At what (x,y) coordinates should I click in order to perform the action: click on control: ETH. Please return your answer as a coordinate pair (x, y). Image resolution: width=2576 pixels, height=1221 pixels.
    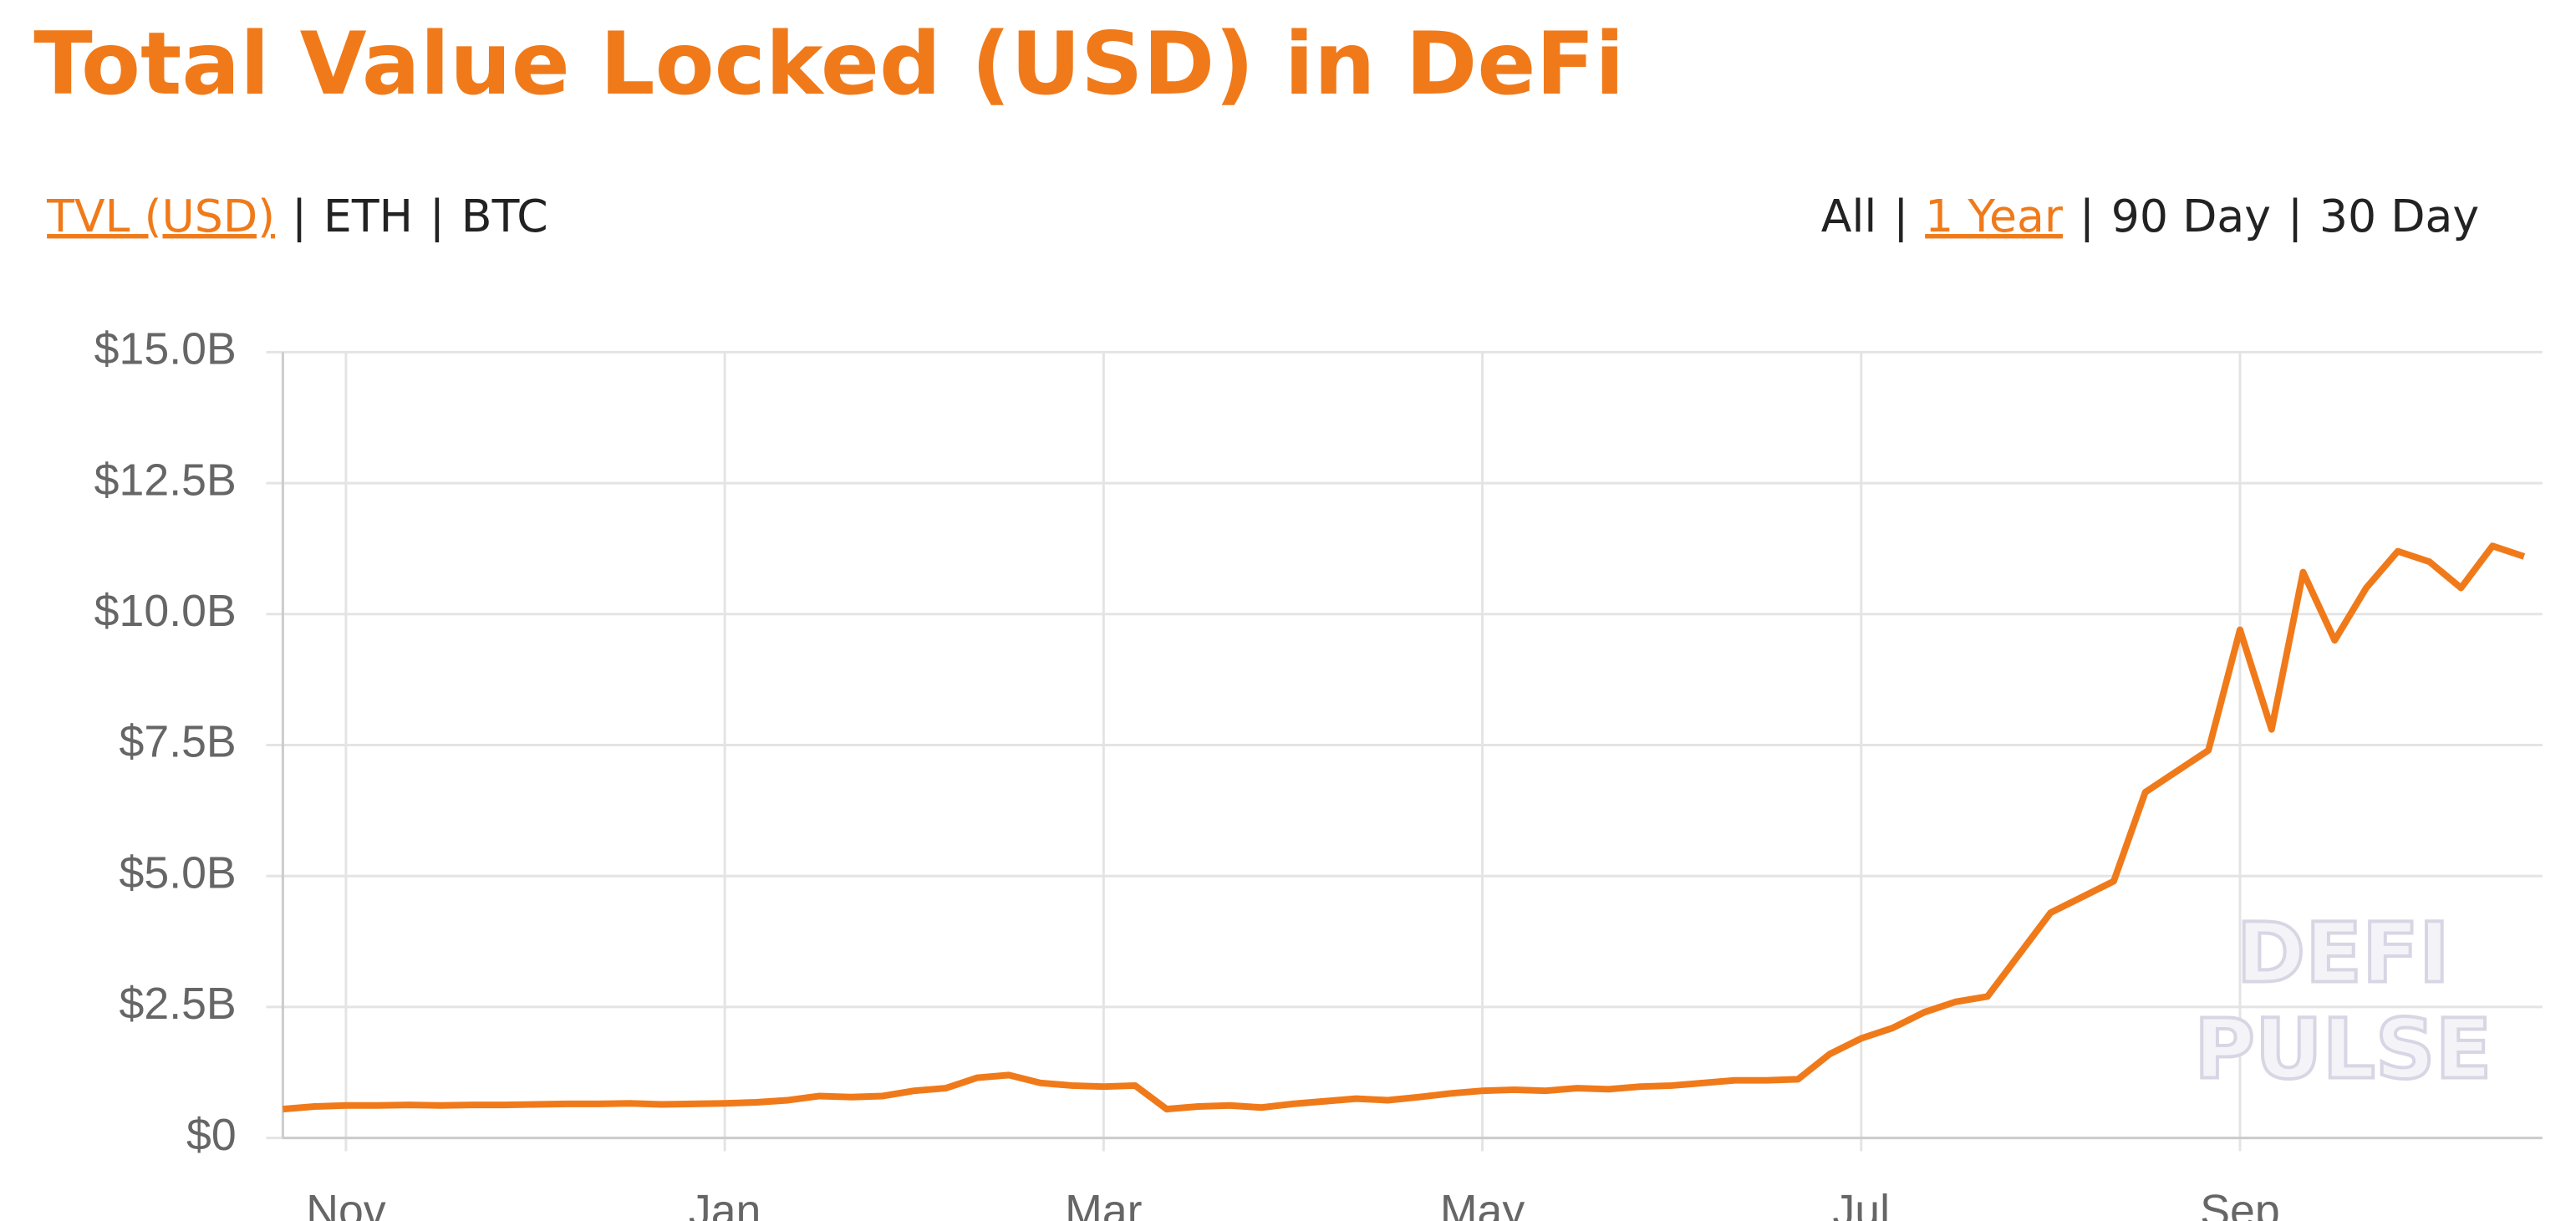
    Looking at the image, I should click on (368, 216).